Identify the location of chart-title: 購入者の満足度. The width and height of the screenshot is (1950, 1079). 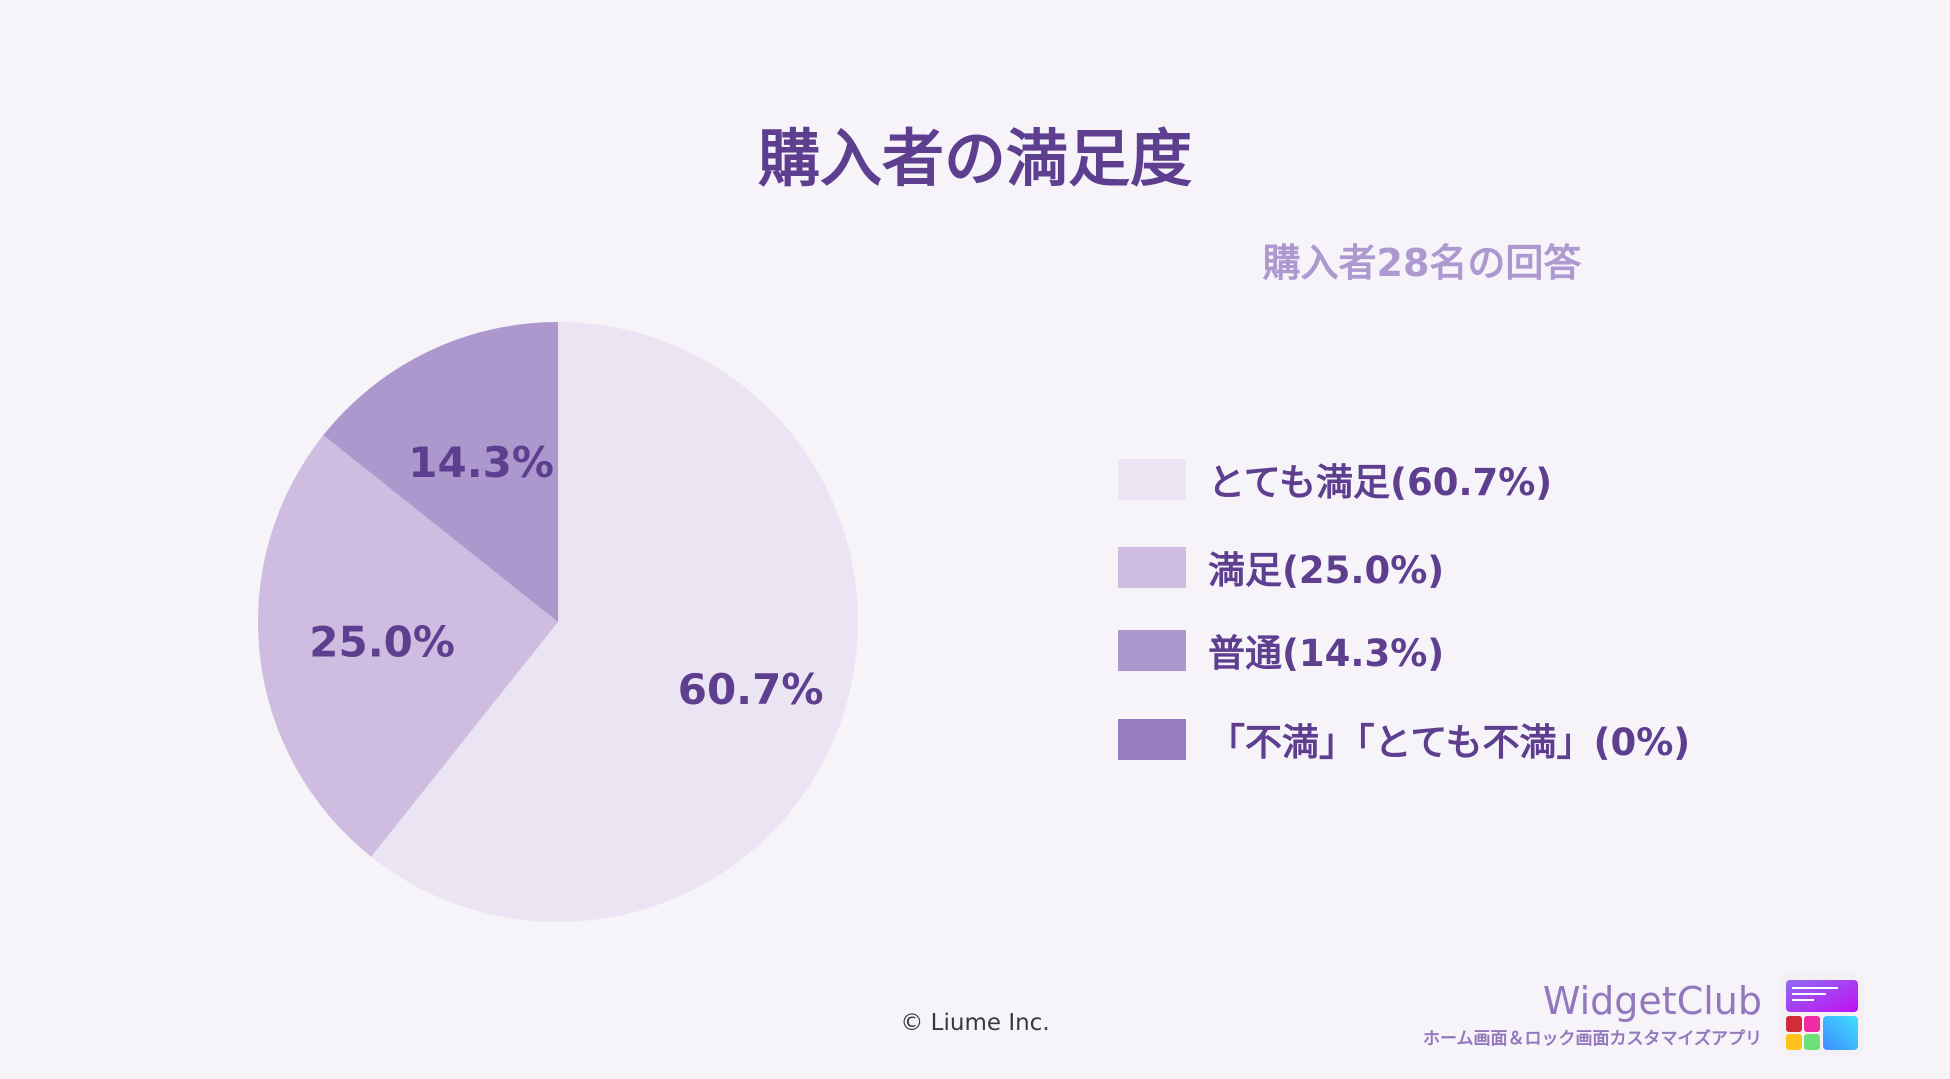
(974, 158).